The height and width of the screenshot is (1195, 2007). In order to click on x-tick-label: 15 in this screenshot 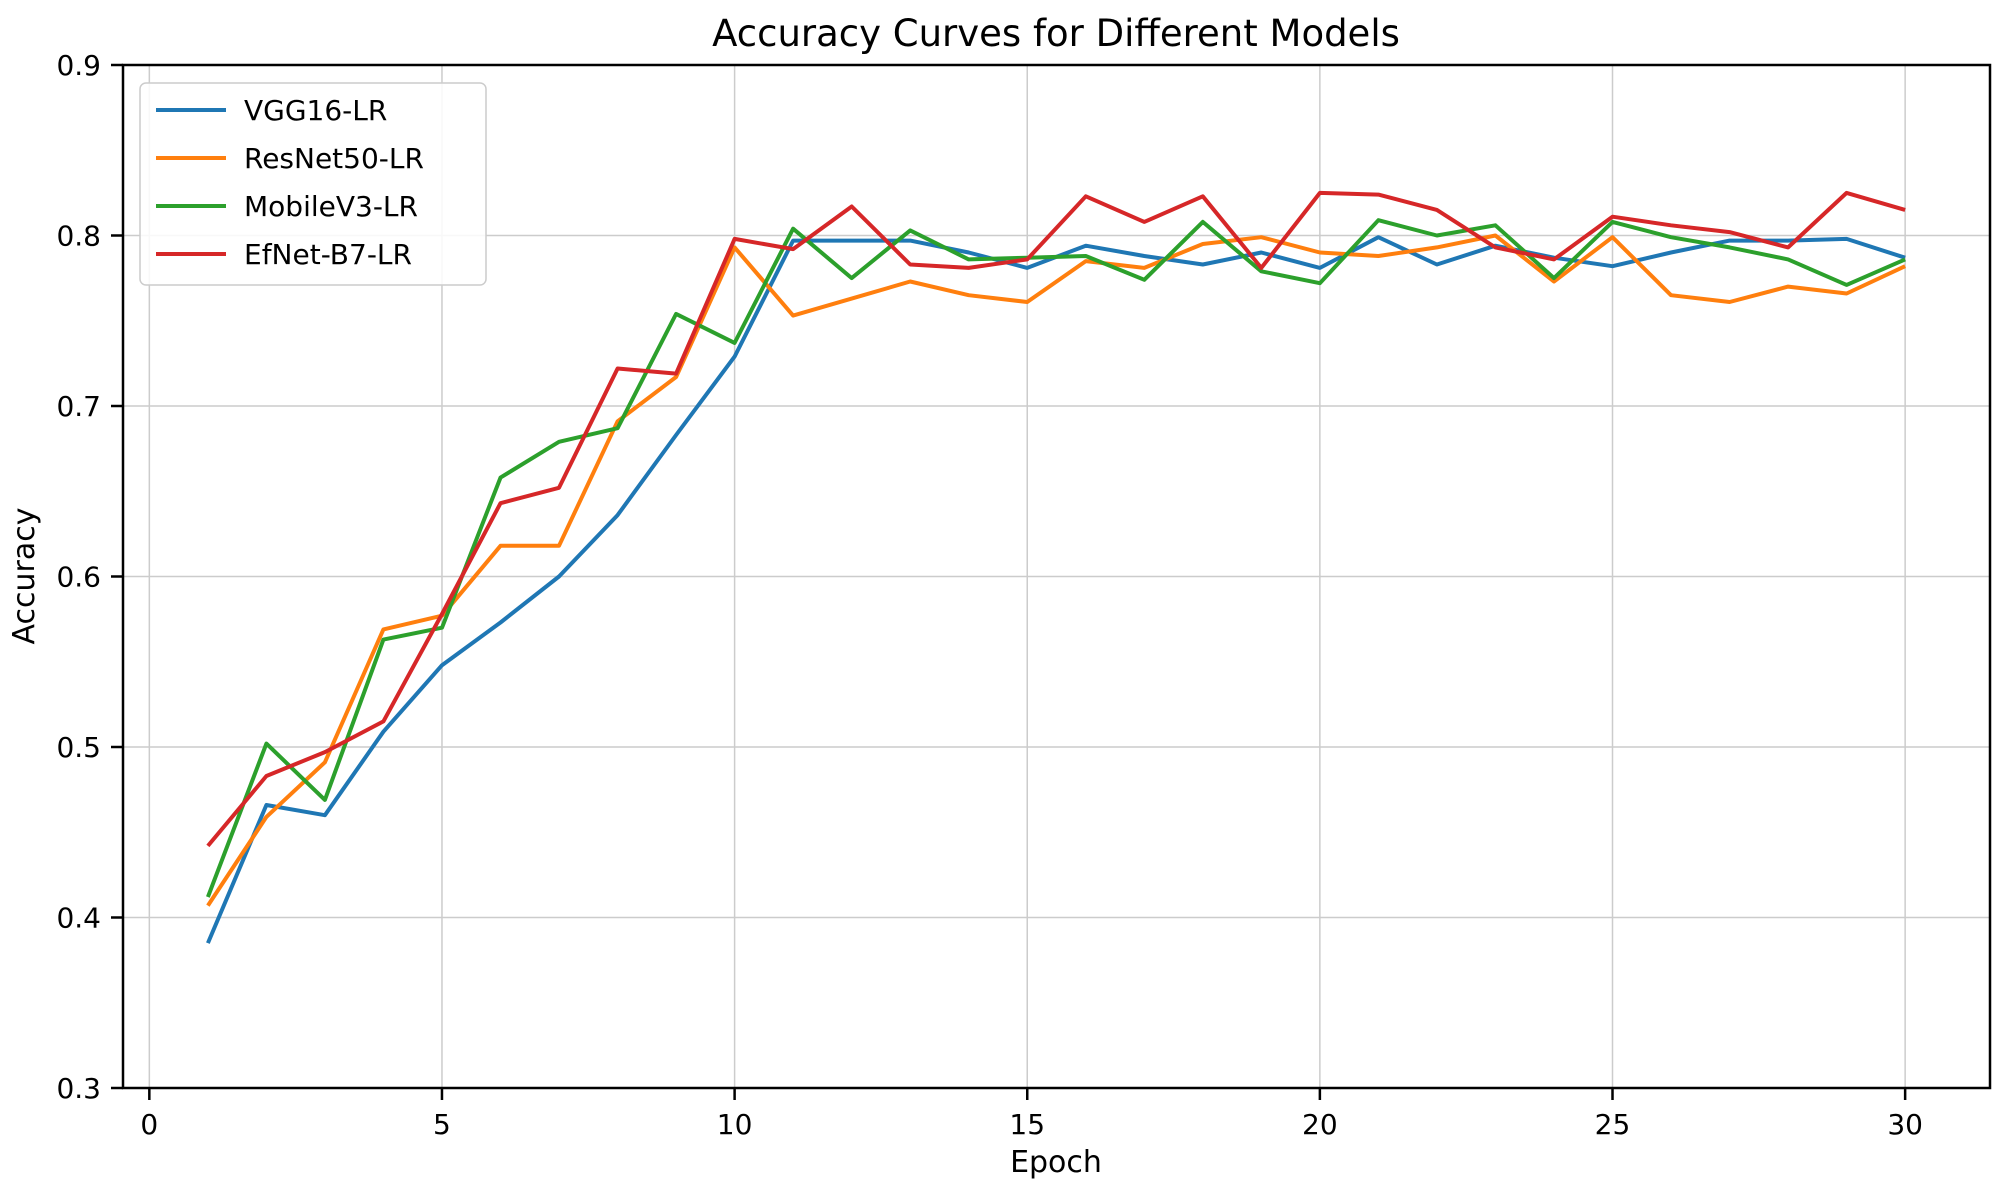, I will do `click(1027, 1124)`.